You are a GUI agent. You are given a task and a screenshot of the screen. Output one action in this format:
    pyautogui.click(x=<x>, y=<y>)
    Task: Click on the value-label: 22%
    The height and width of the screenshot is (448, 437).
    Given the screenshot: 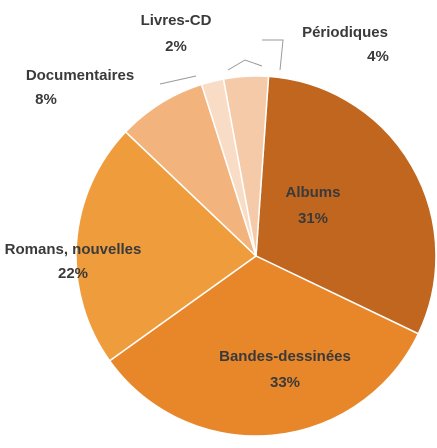 What is the action you would take?
    pyautogui.click(x=73, y=273)
    